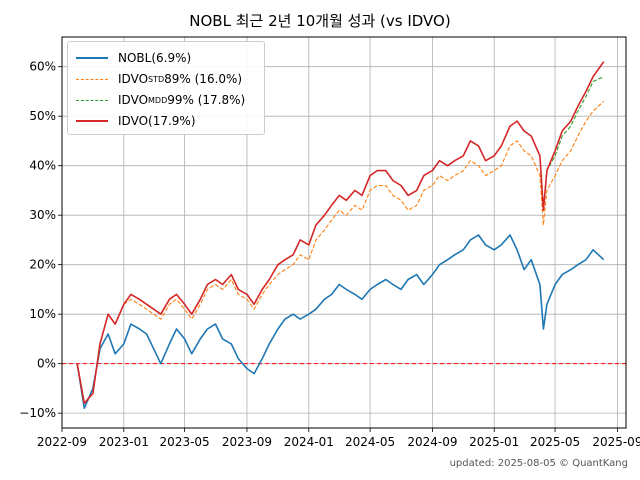 The image size is (640, 480). Describe the element at coordinates (156, 79) in the screenshot. I see `legend-label-subscript: STD` at that location.